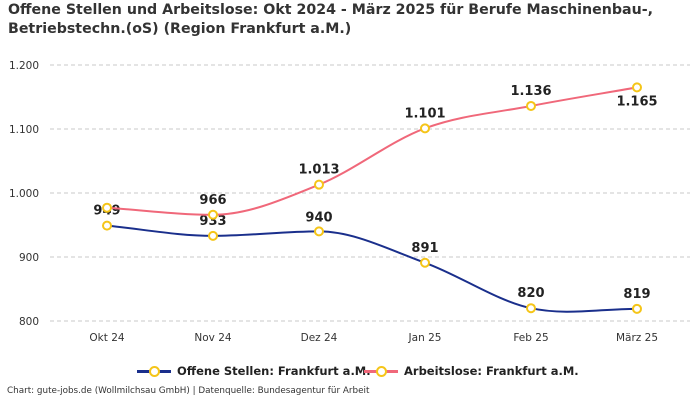 The width and height of the screenshot is (700, 400). I want to click on data-label: 819, so click(636, 294).